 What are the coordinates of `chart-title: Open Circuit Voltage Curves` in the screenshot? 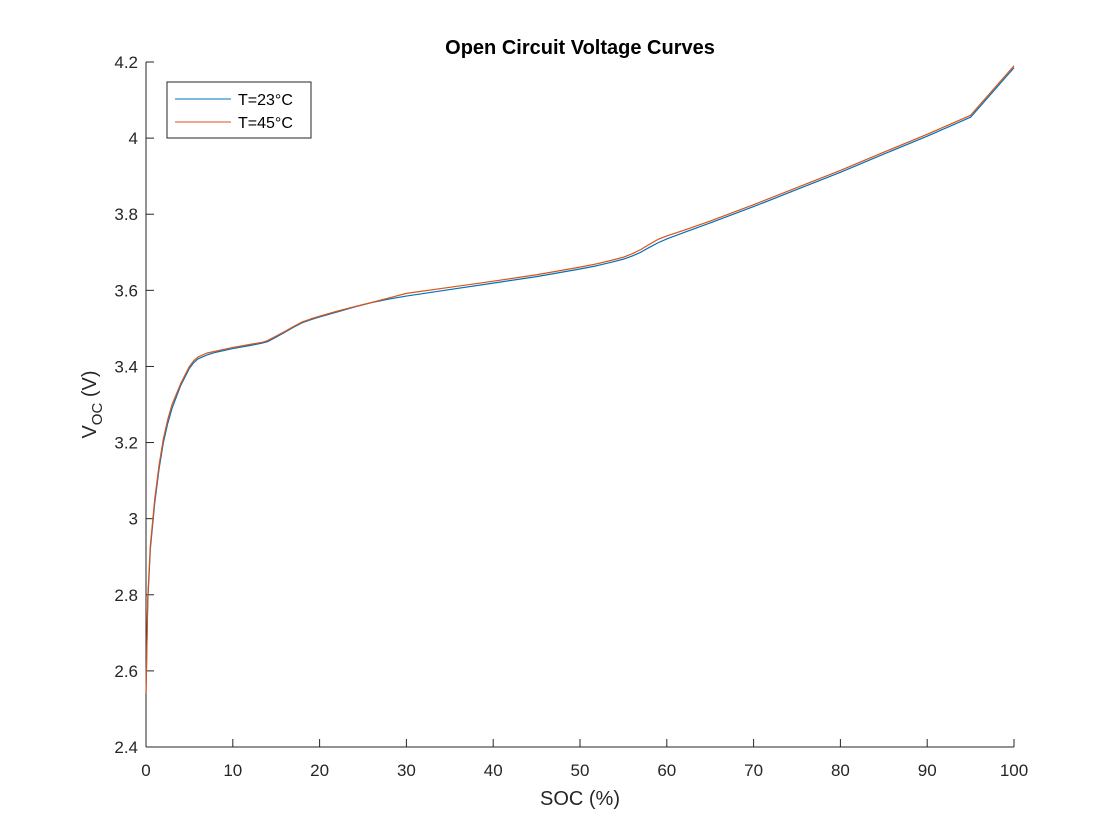 It's located at (580, 48).